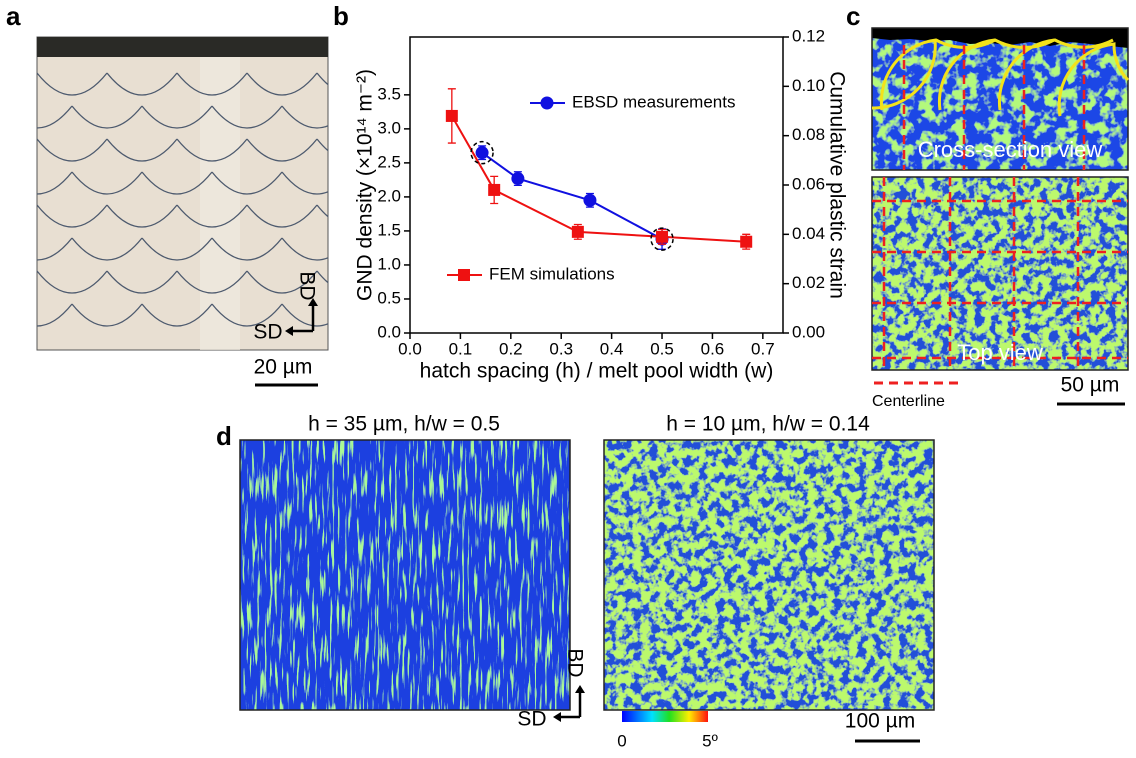  I want to click on y-tick-label: 3.5, so click(389, 93).